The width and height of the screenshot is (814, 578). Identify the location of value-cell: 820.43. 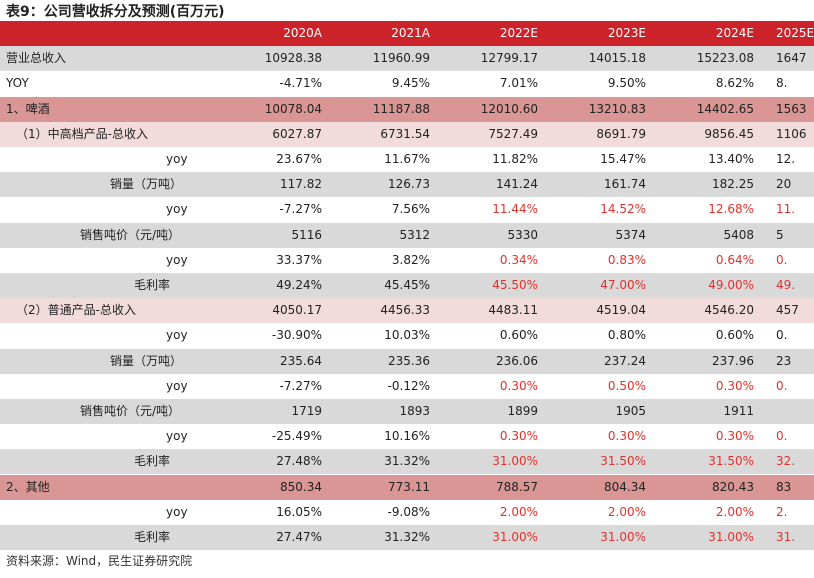
(733, 486).